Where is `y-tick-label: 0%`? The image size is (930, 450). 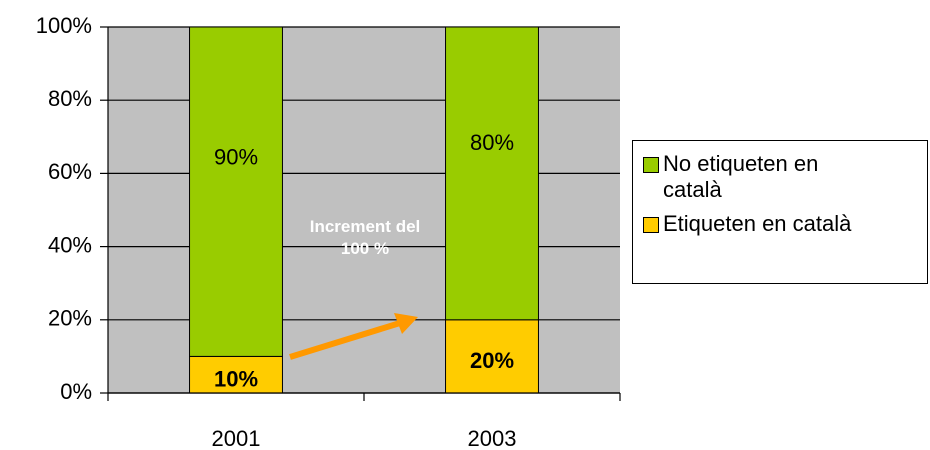 y-tick-label: 0% is located at coordinates (76, 391).